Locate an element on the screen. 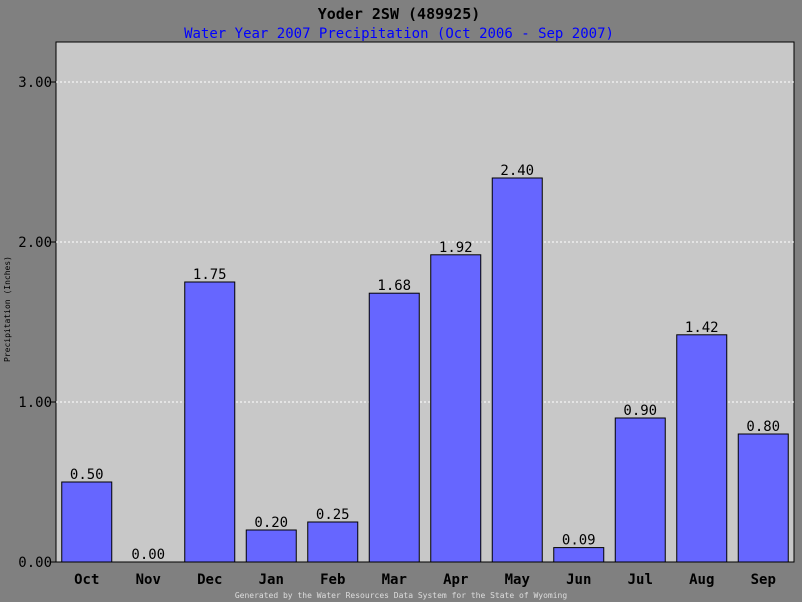 This screenshot has width=802, height=602. value-label: 2.40 is located at coordinates (517, 171).